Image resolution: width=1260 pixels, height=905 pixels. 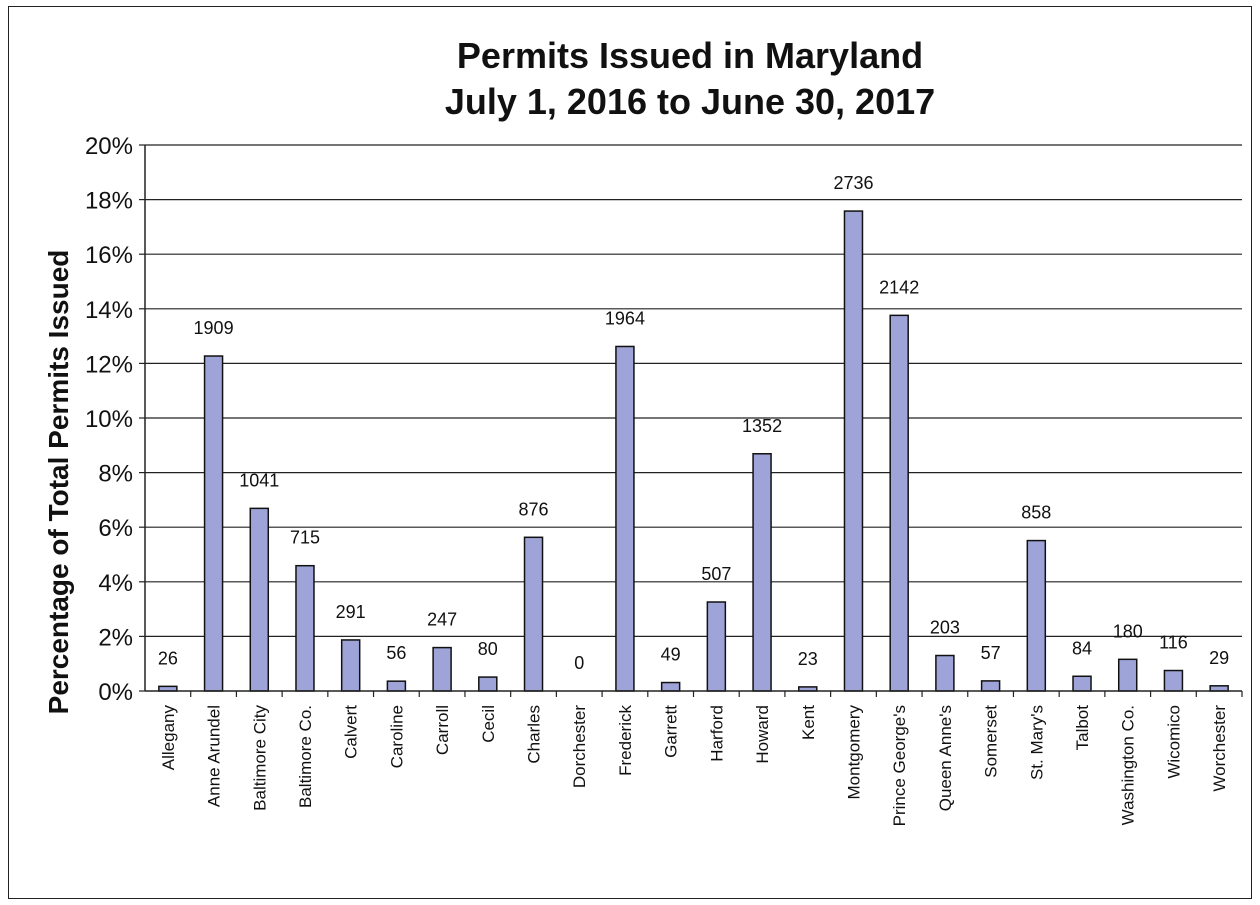 I want to click on data-label: 247, so click(x=442, y=620).